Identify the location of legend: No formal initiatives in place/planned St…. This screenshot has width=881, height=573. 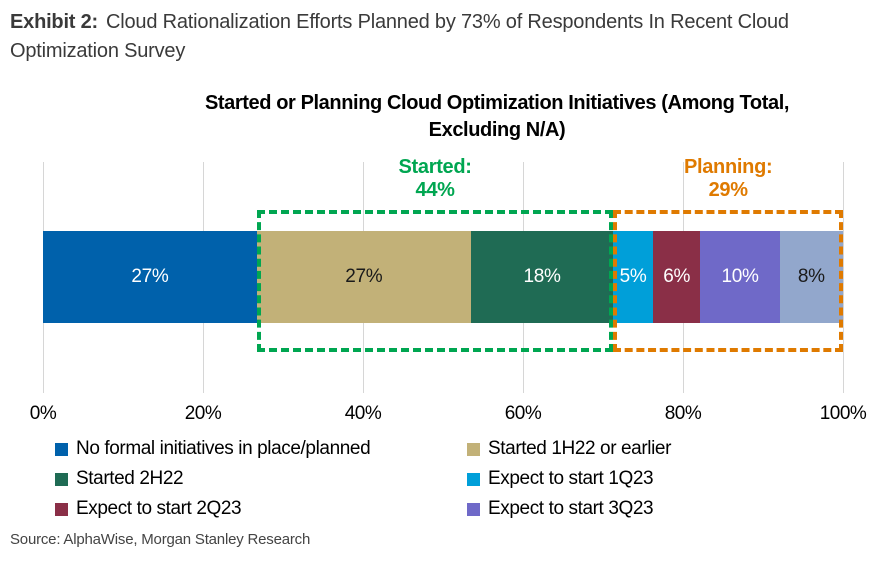
(363, 479).